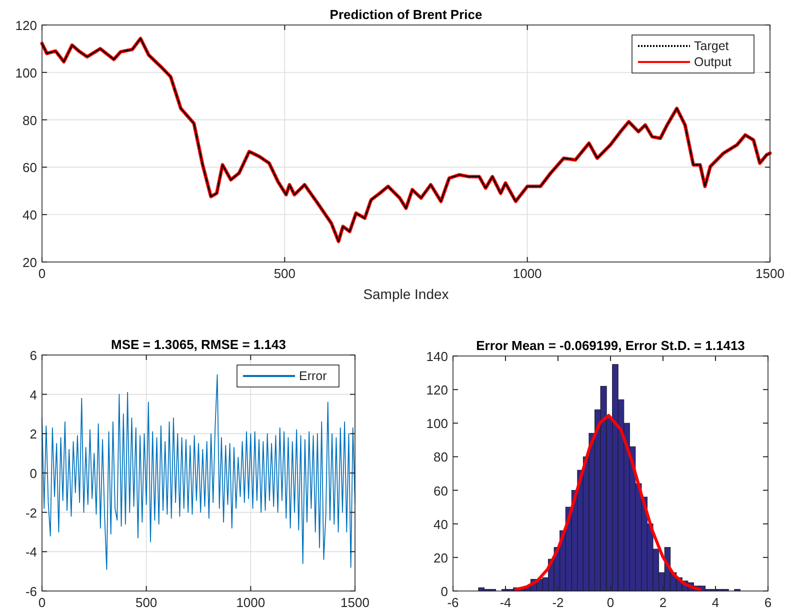  Describe the element at coordinates (313, 376) in the screenshot. I see `legend-label: Error` at that location.